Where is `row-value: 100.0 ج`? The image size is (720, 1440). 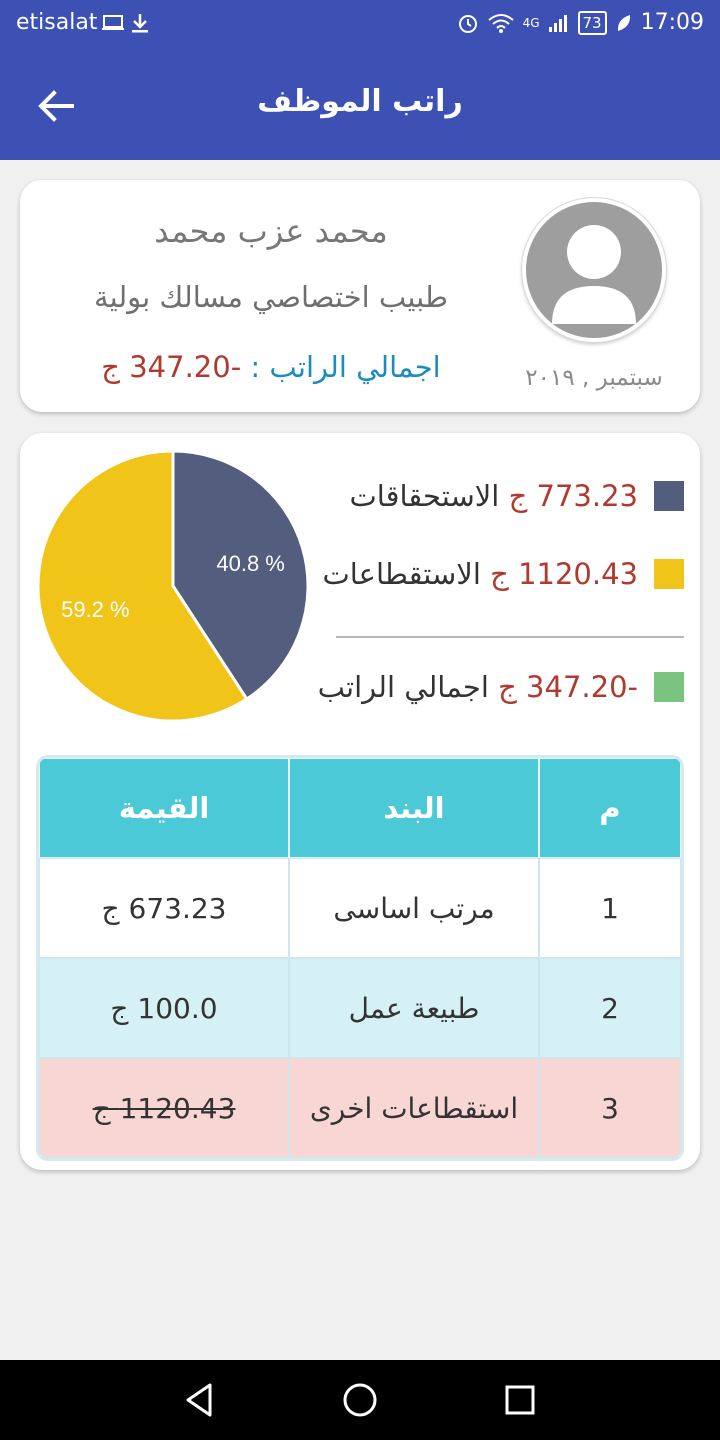 row-value: 100.0 ج is located at coordinates (164, 1008).